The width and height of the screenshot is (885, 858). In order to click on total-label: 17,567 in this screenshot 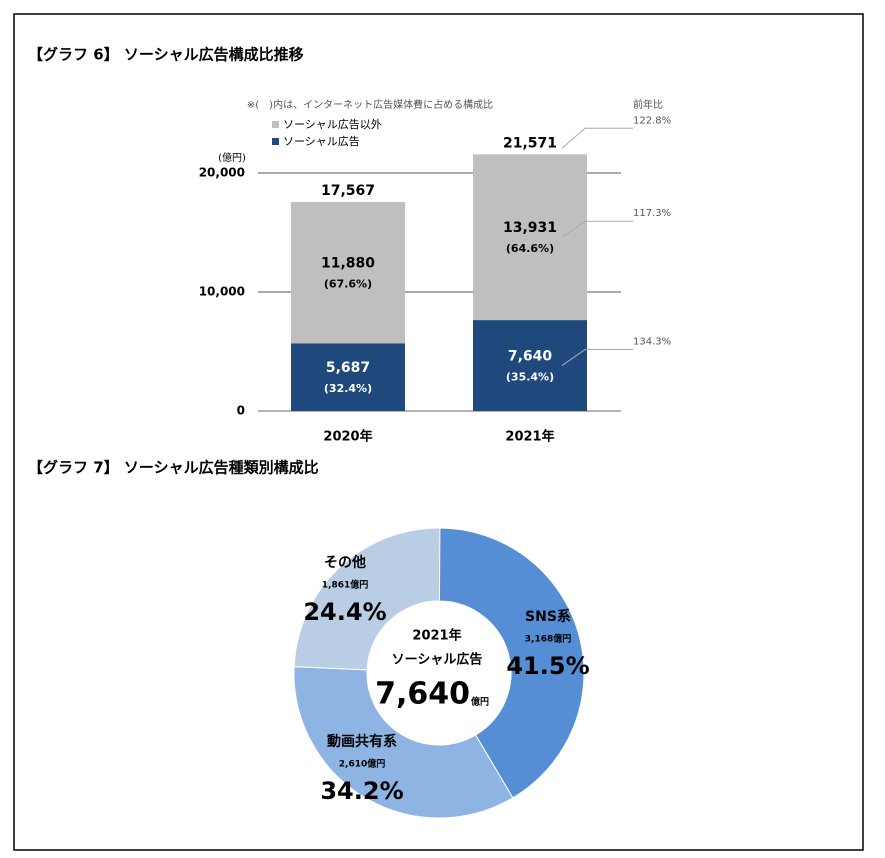, I will do `click(348, 191)`.